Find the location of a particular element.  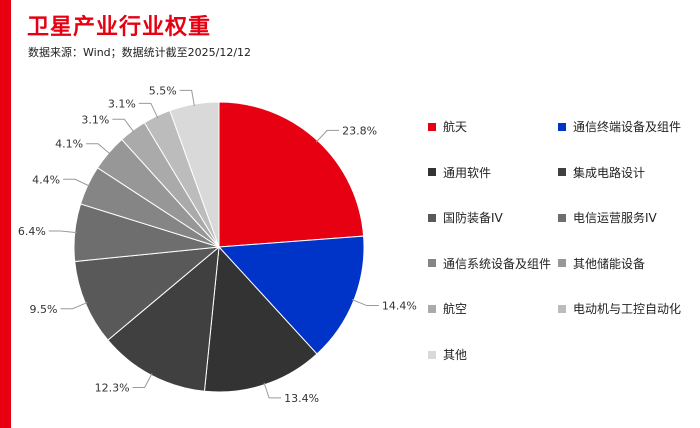

data-label-9: 3.1% is located at coordinates (122, 103).